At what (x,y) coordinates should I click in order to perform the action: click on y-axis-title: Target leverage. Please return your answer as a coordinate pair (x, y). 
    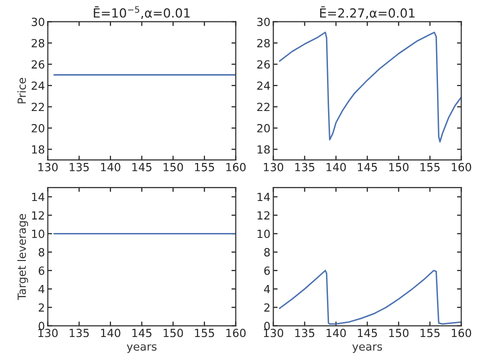
    Looking at the image, I should click on (22, 257).